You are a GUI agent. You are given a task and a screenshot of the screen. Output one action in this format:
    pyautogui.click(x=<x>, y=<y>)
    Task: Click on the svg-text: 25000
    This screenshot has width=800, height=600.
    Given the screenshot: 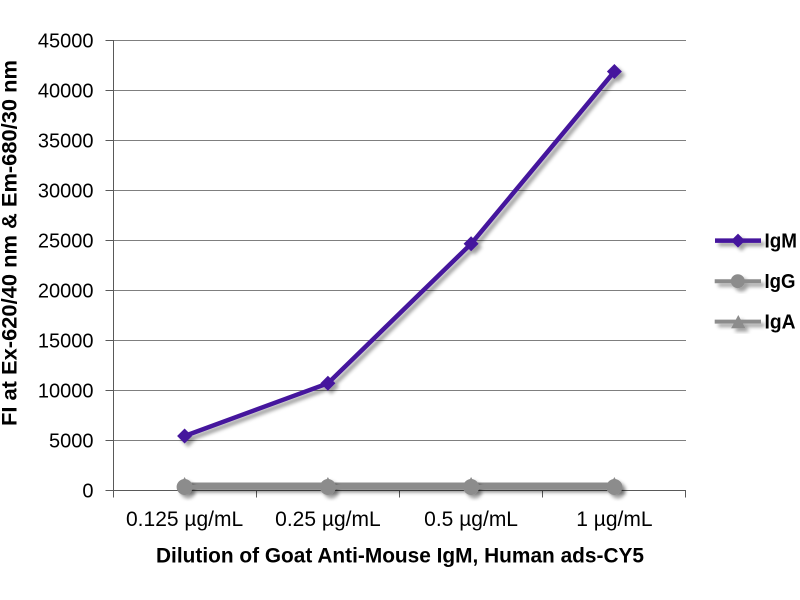 What is the action you would take?
    pyautogui.click(x=66, y=242)
    